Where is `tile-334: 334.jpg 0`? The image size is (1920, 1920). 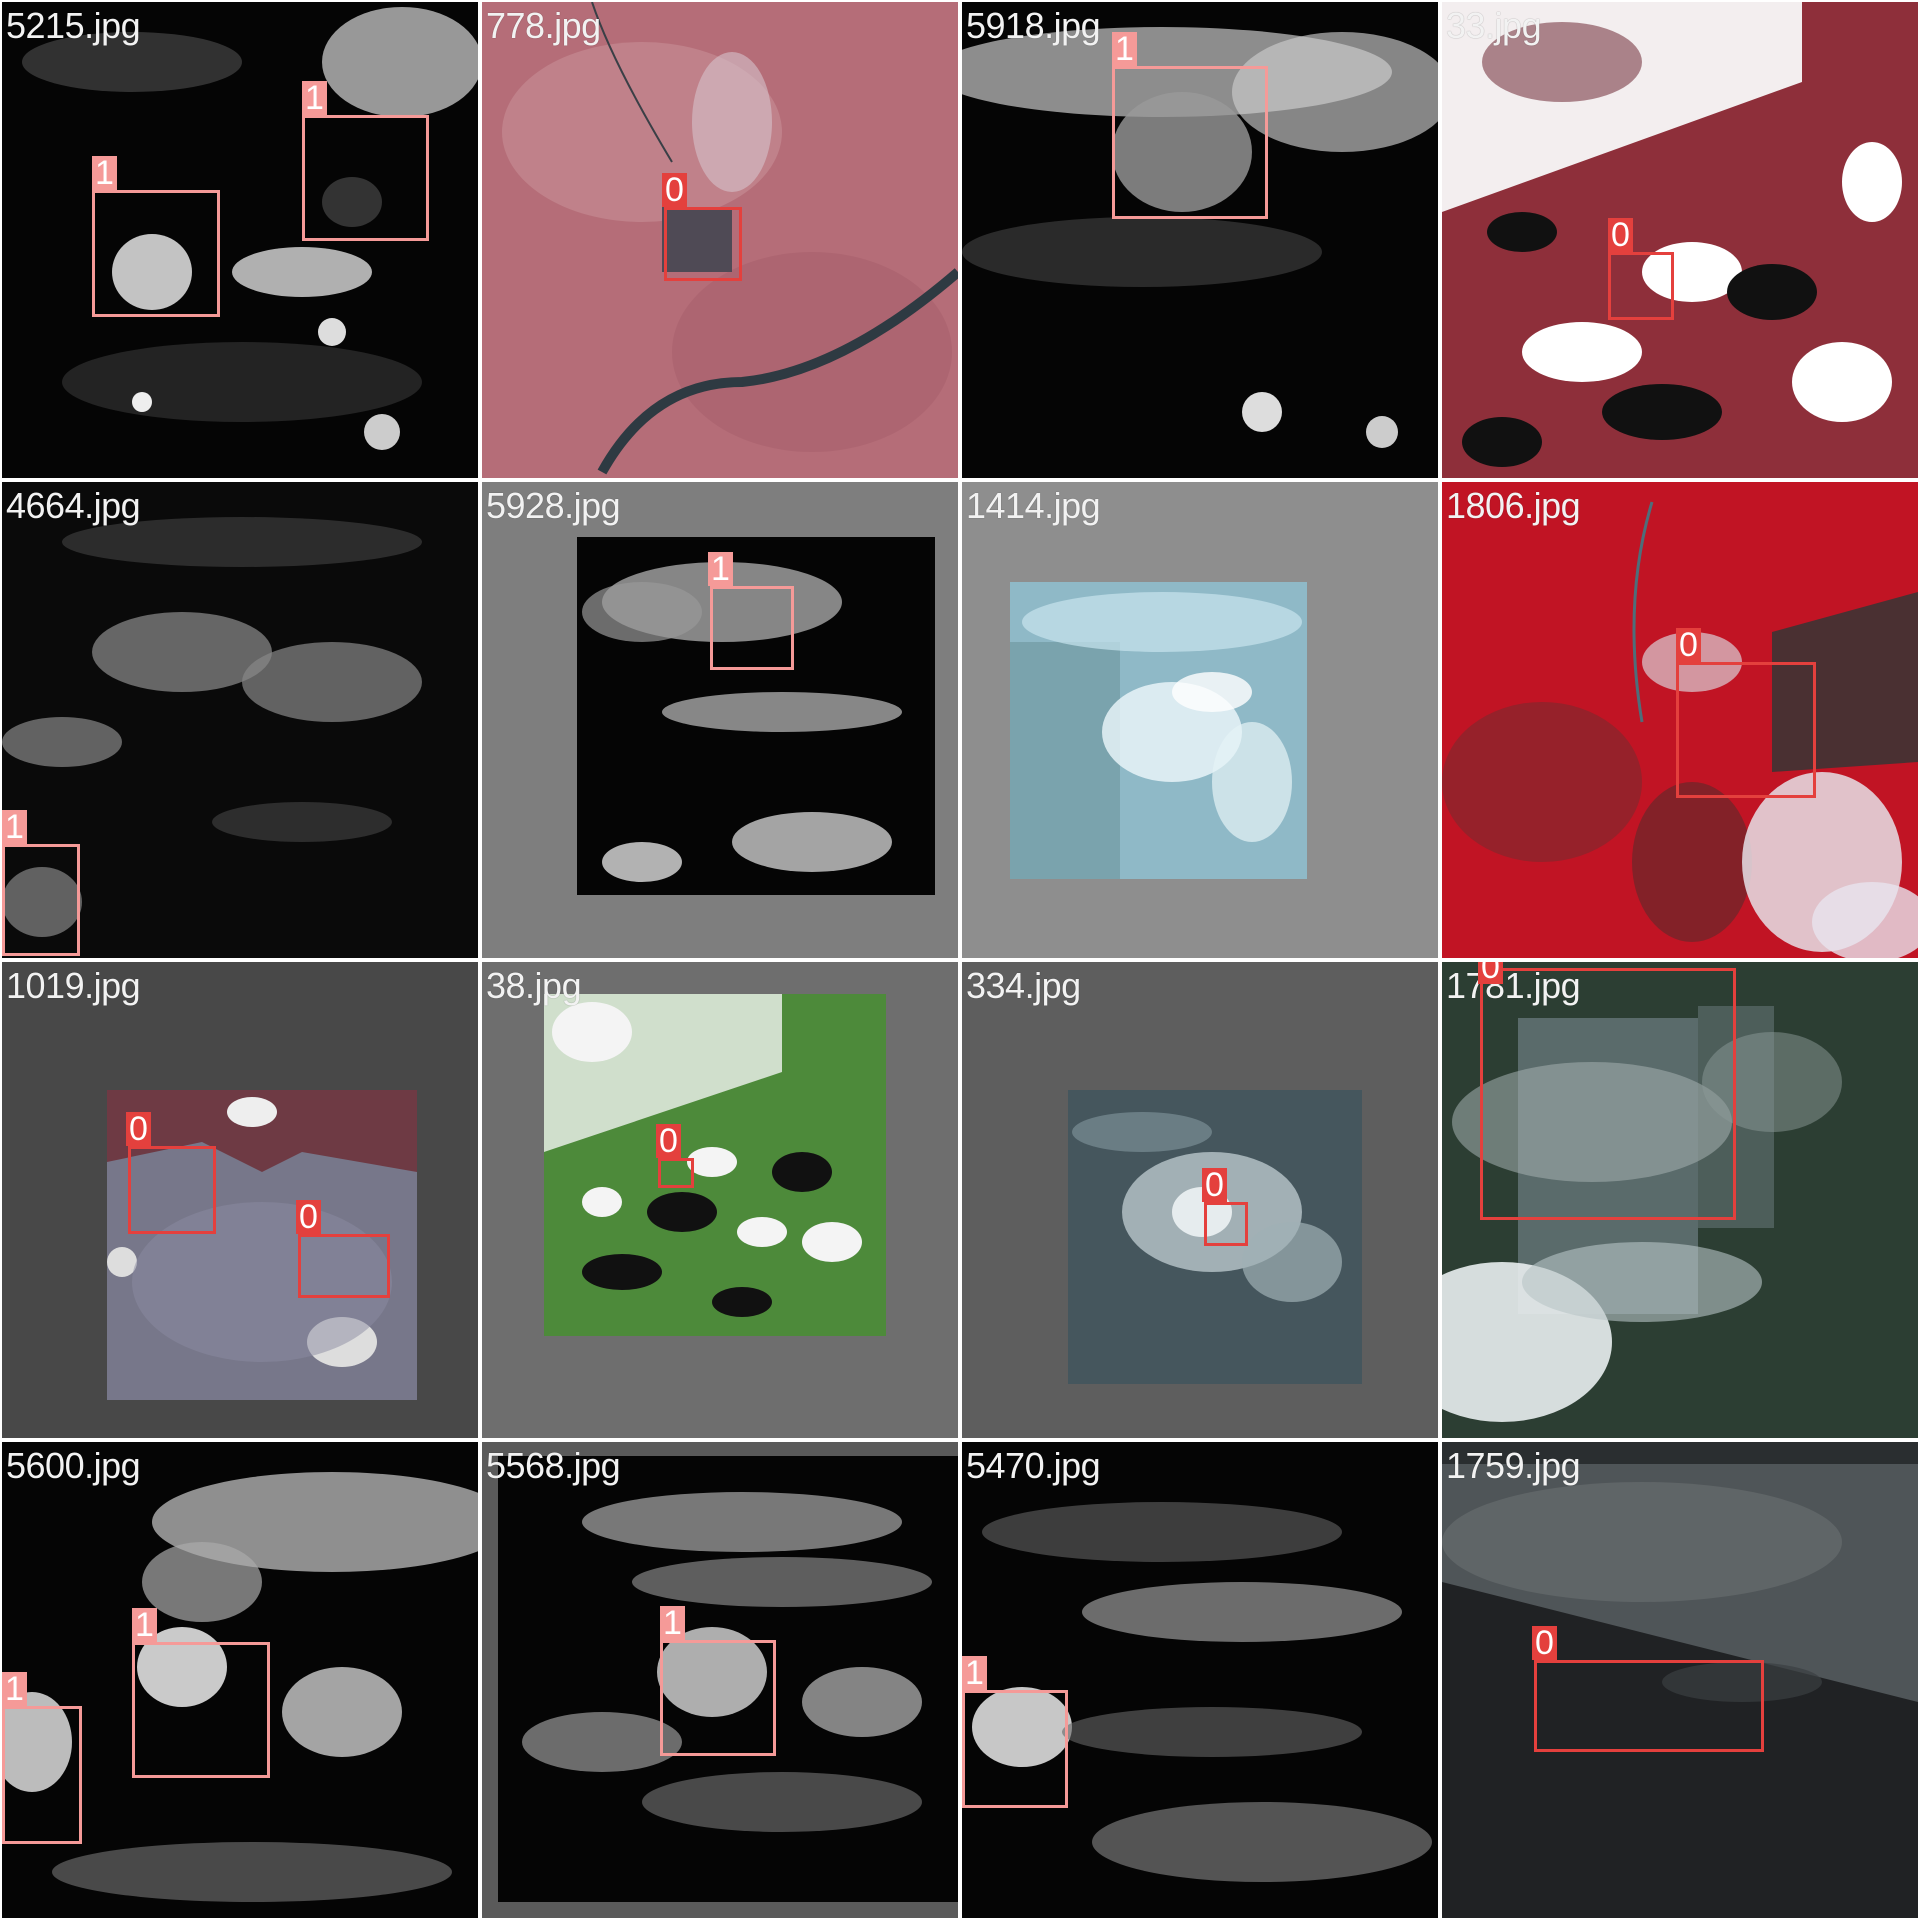 tile-334: 334.jpg 0 is located at coordinates (1200, 1200).